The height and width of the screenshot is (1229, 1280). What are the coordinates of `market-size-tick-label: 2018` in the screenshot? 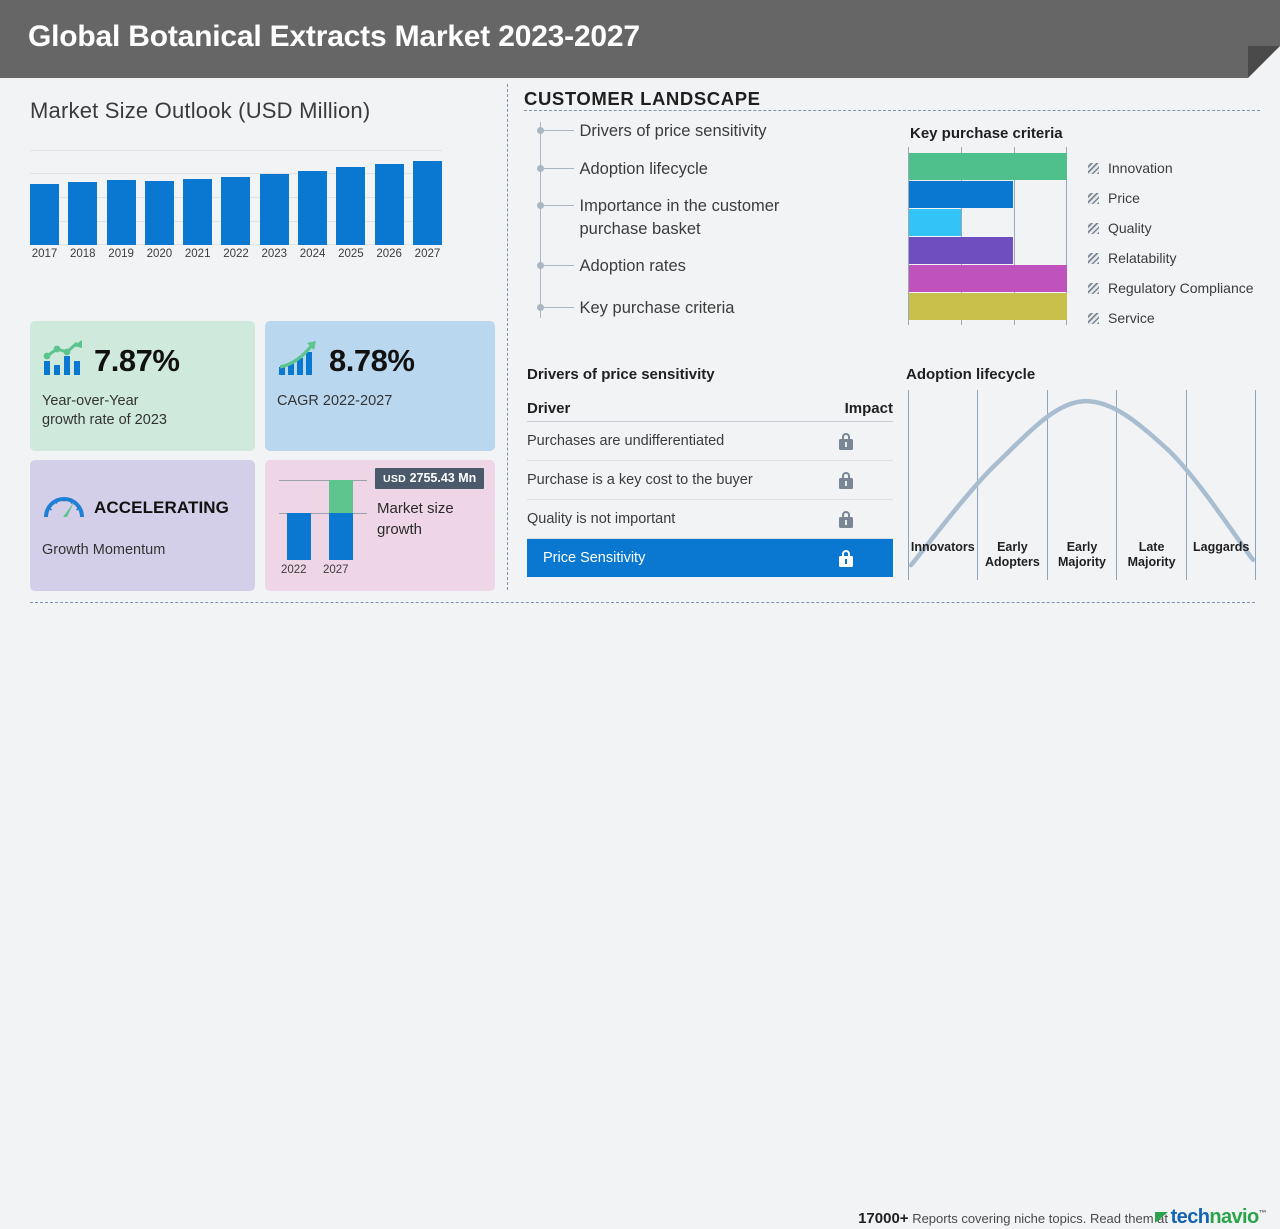 It's located at (83, 254).